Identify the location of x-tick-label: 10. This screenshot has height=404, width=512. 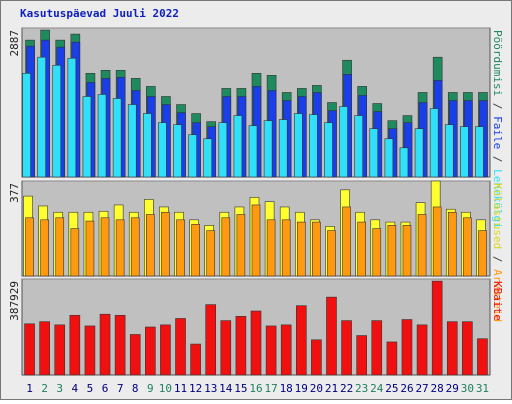
(165, 388).